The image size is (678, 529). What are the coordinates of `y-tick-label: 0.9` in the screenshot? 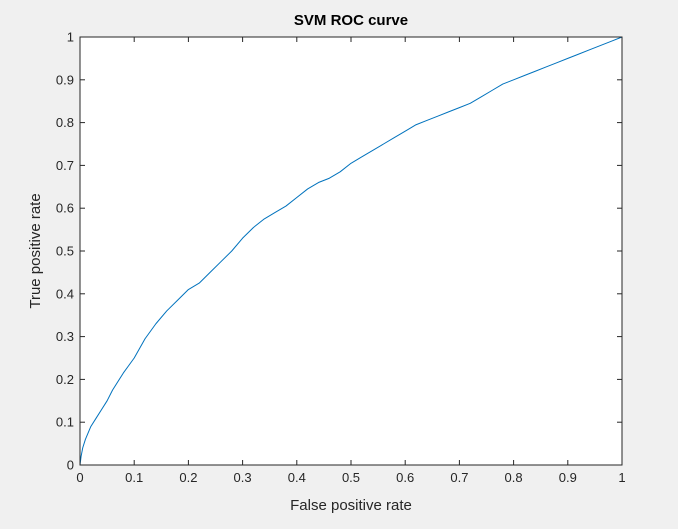 It's located at (65, 79).